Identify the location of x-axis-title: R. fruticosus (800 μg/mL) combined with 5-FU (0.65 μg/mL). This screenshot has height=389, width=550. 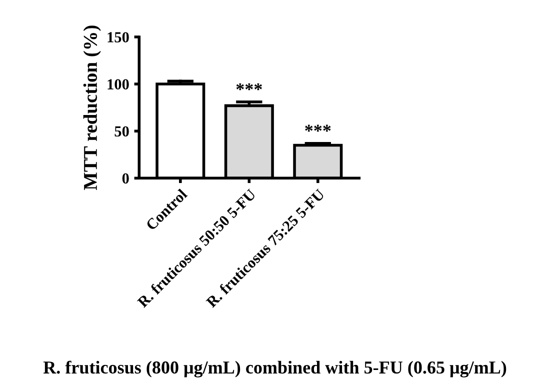
(274, 369).